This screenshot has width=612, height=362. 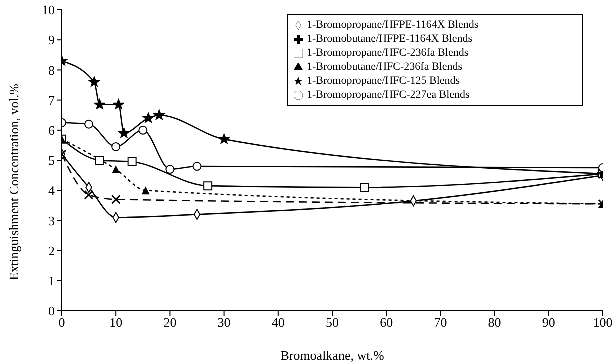 I want to click on legend-label: 1-Bromobutane/HFC-236fa Blends, so click(x=385, y=67).